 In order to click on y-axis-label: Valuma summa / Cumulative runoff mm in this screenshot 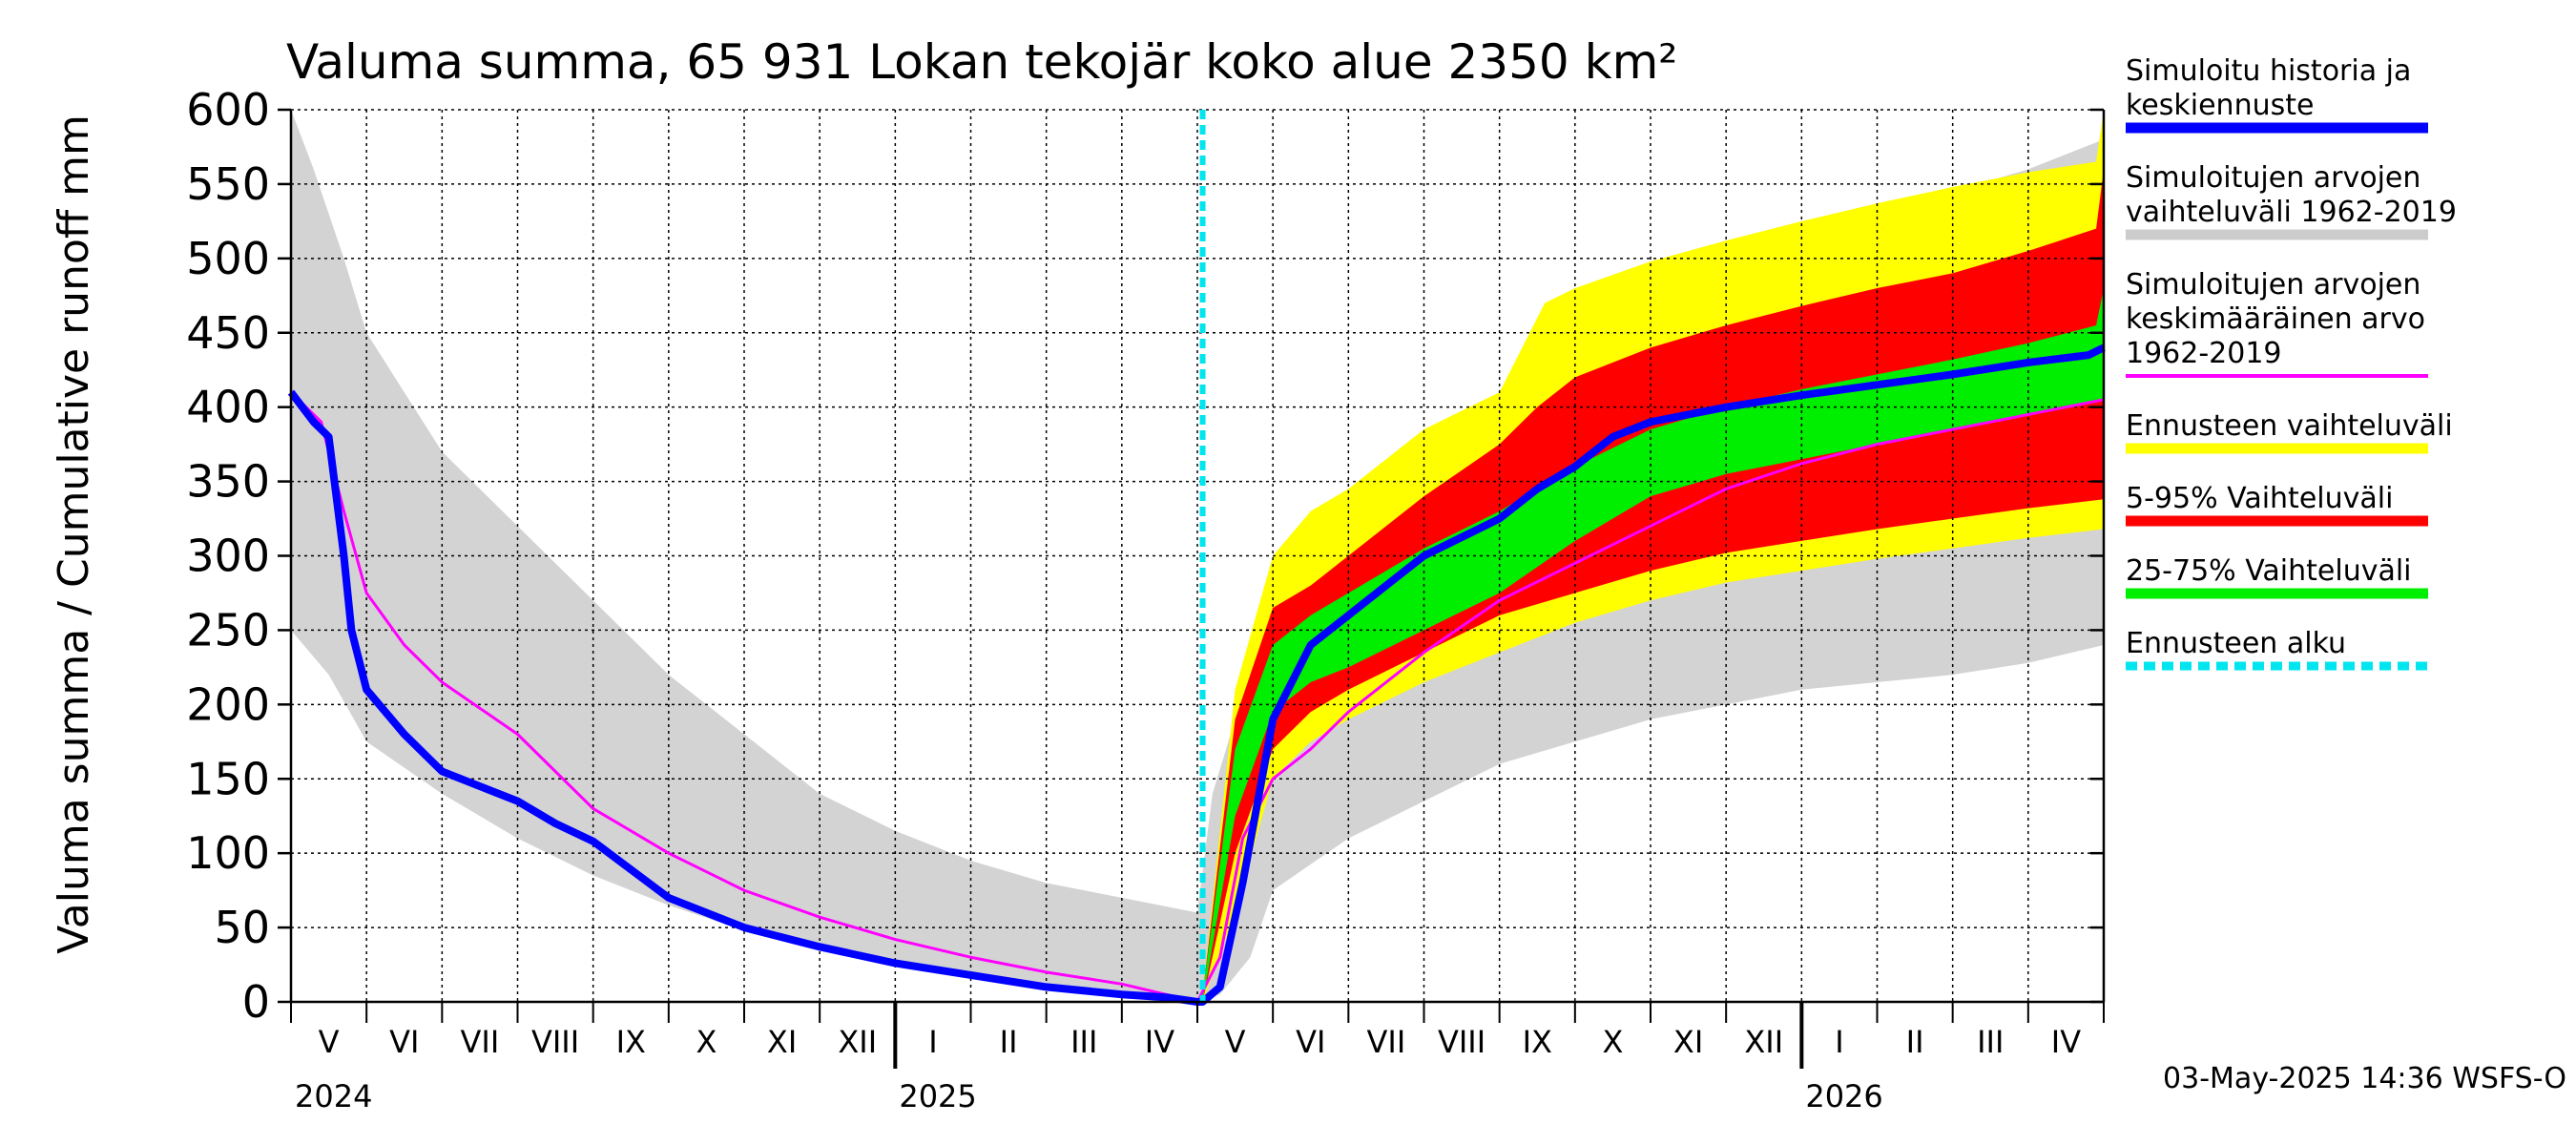, I will do `click(74, 534)`.